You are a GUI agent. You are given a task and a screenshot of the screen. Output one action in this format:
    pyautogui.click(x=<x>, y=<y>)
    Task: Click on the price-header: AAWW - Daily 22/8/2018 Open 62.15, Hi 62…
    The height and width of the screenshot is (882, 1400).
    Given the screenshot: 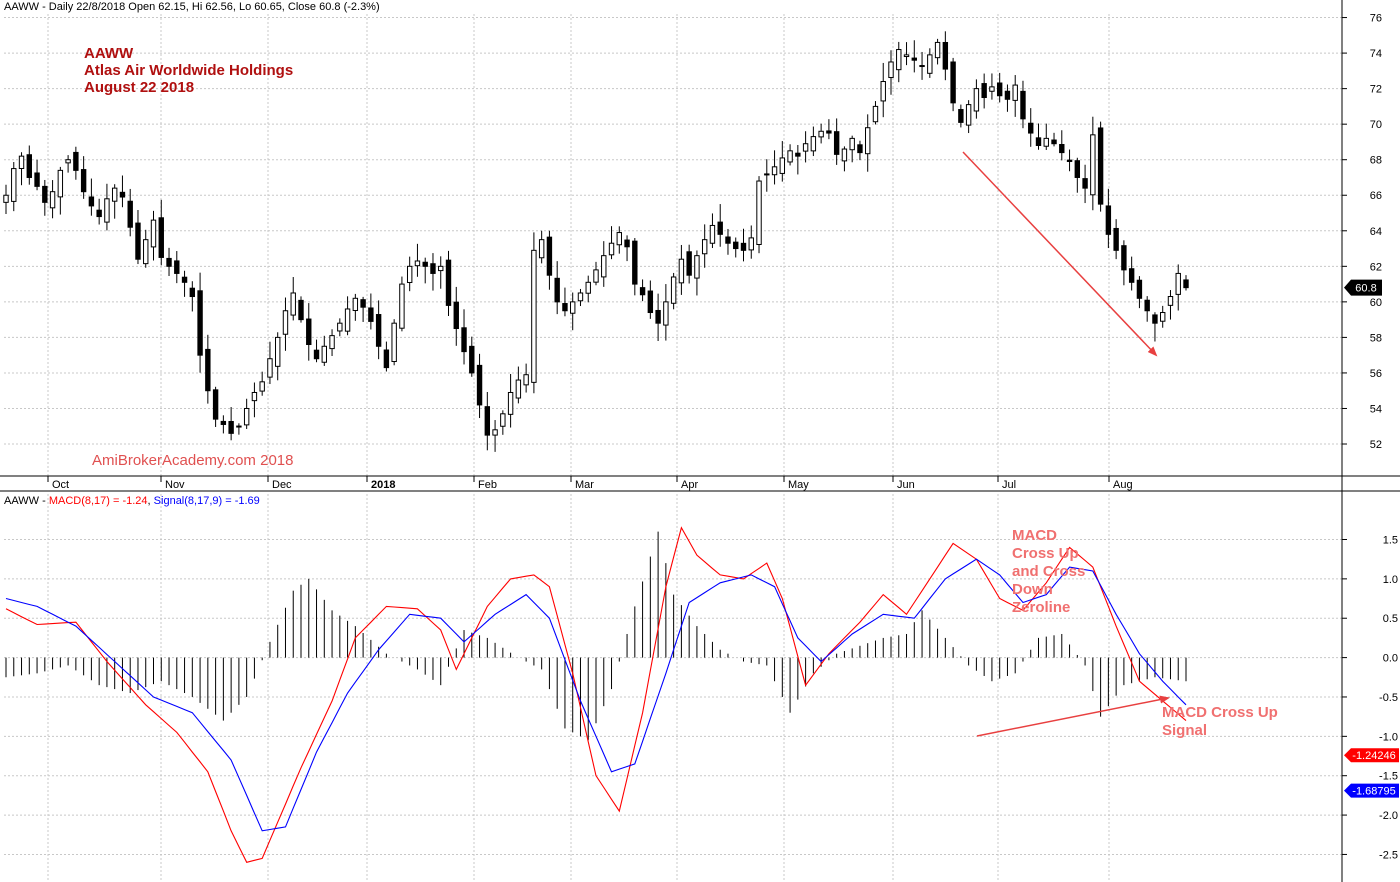 What is the action you would take?
    pyautogui.click(x=192, y=7)
    